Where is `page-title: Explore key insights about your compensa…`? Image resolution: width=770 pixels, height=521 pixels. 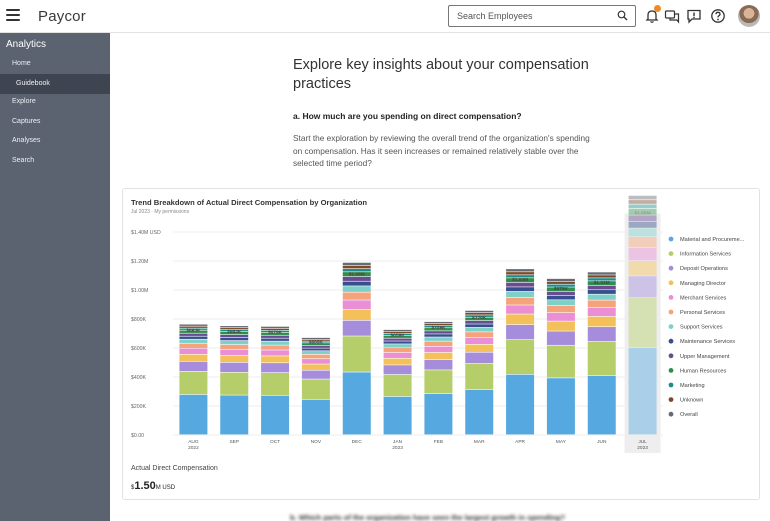
page-title: Explore key insights about your compensa… is located at coordinates (441, 74).